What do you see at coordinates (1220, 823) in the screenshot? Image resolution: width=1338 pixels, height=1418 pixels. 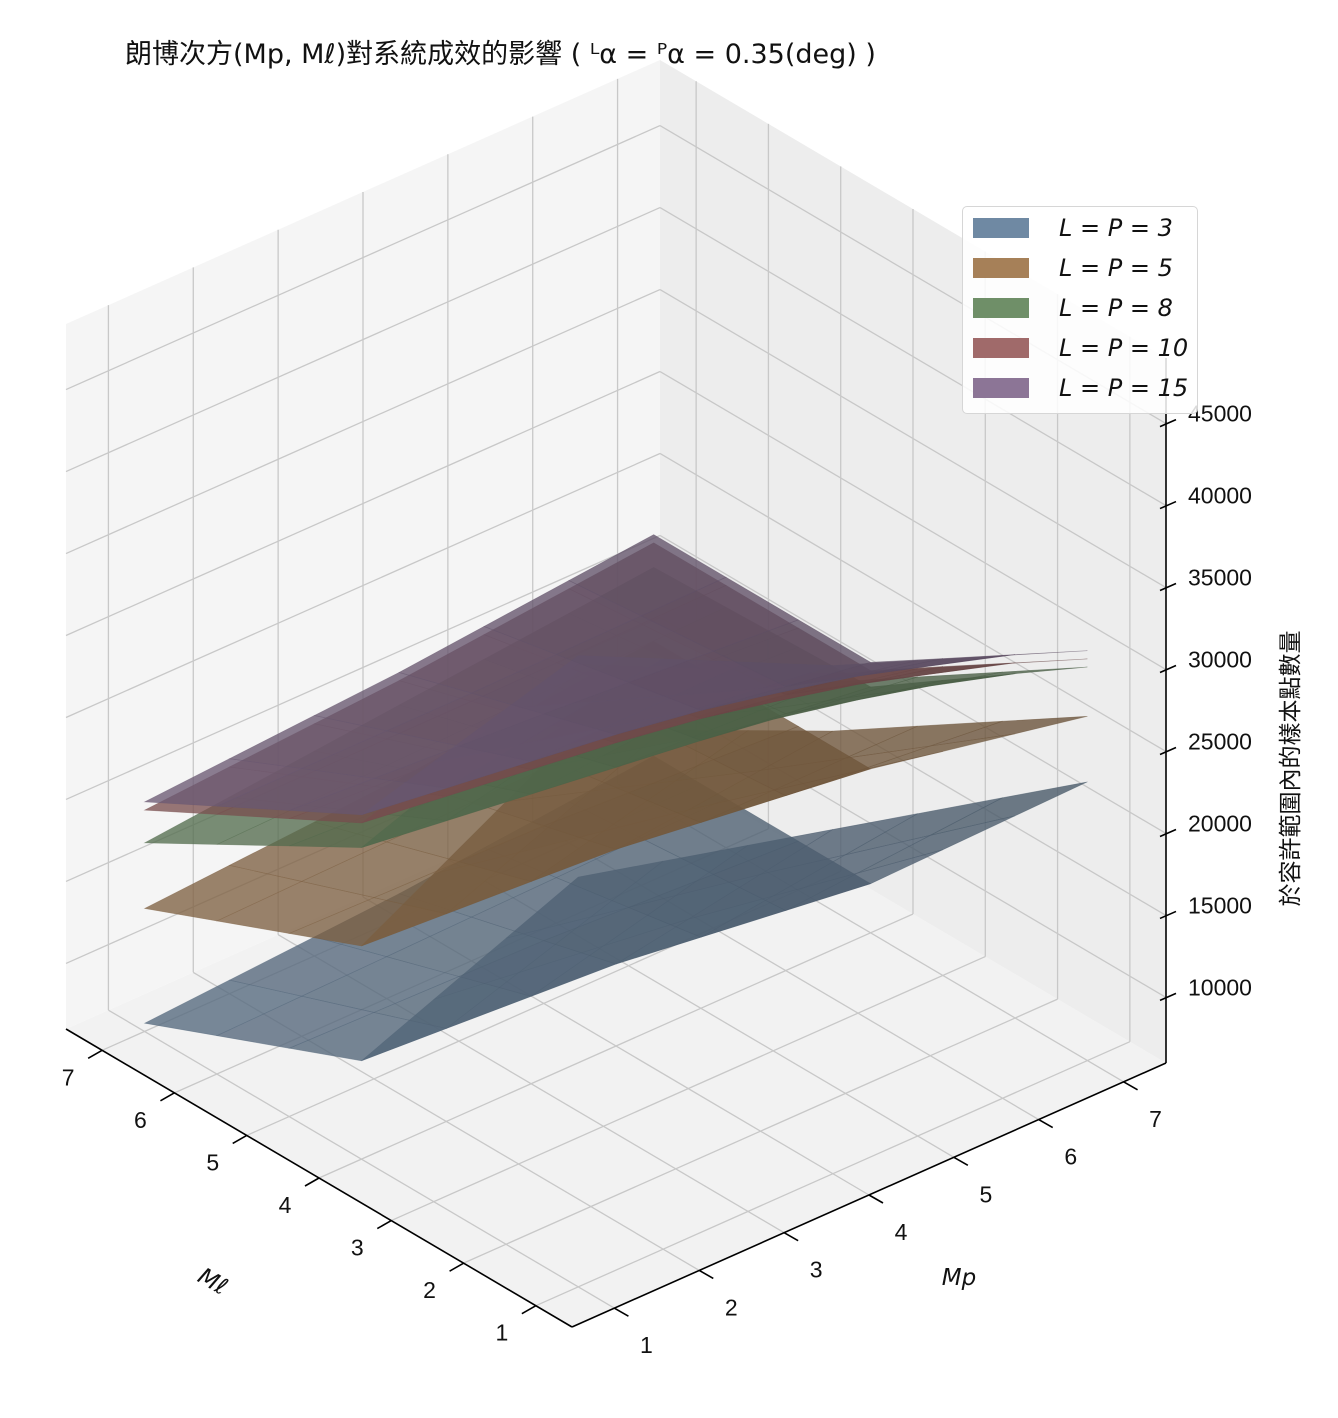 I see `z-tick-label: 20000` at bounding box center [1220, 823].